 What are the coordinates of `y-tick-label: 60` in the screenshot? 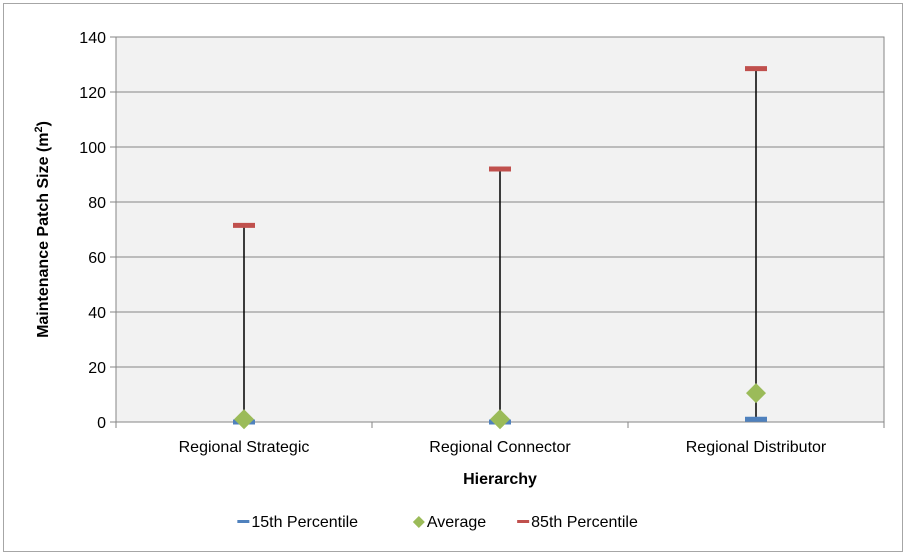 It's located at (97, 258).